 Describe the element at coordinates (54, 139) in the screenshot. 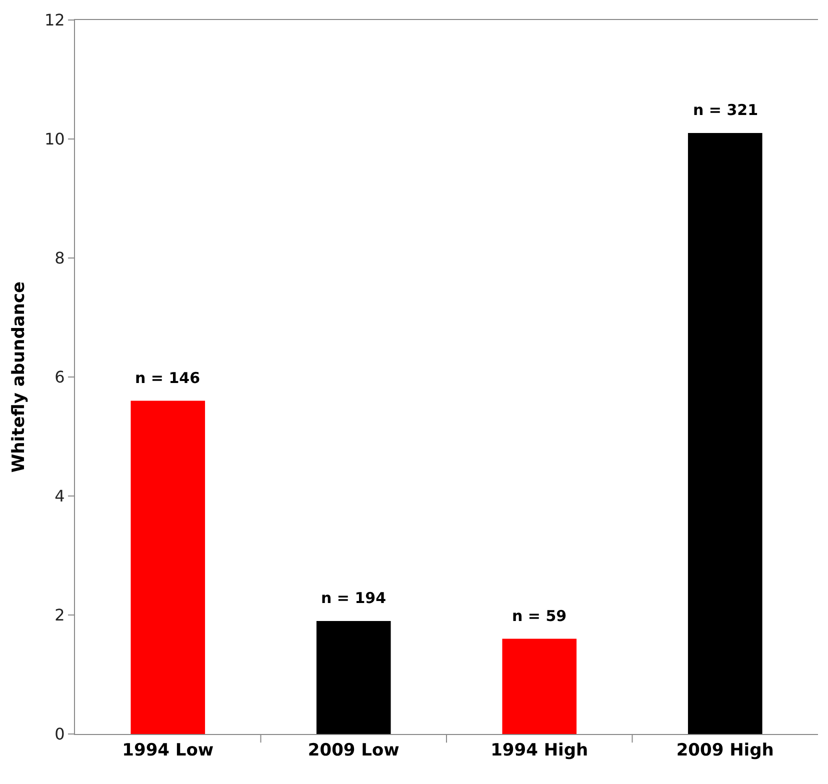

I see `y-tick-label: 10` at that location.